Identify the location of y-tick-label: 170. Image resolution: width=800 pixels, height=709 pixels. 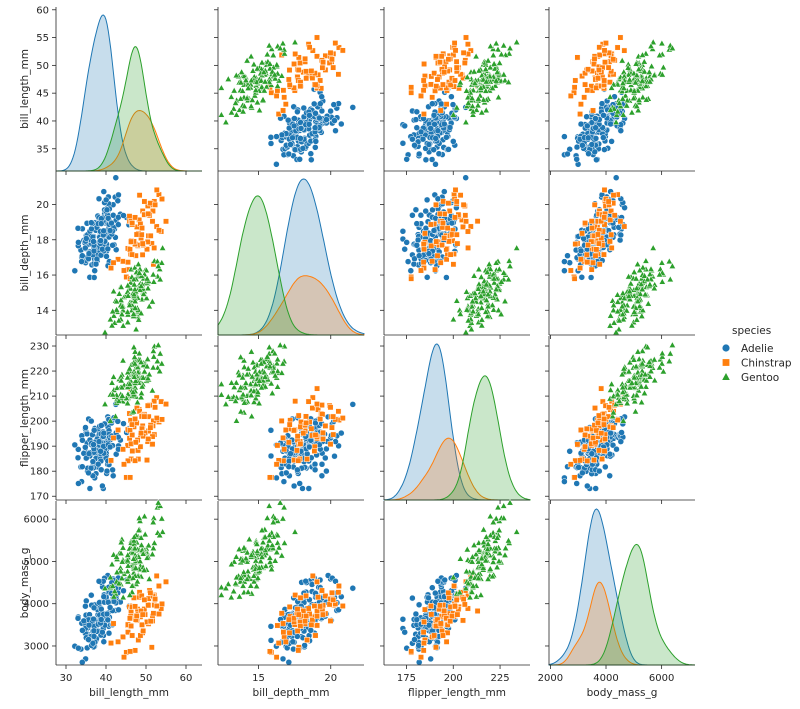
(39, 497).